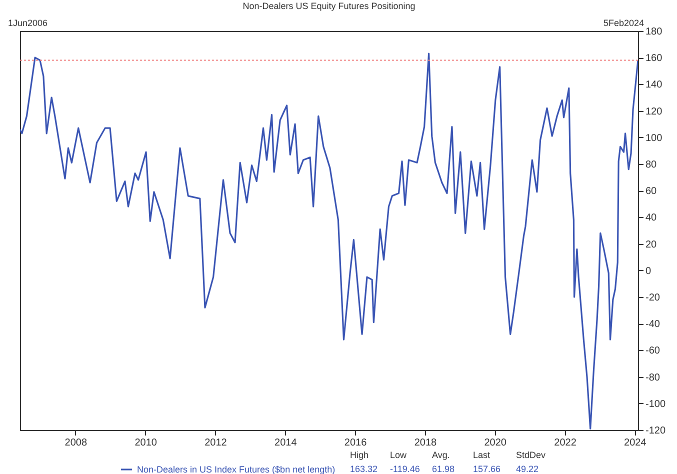  Describe the element at coordinates (623, 23) in the screenshot. I see `text: 5Feb2024` at that location.